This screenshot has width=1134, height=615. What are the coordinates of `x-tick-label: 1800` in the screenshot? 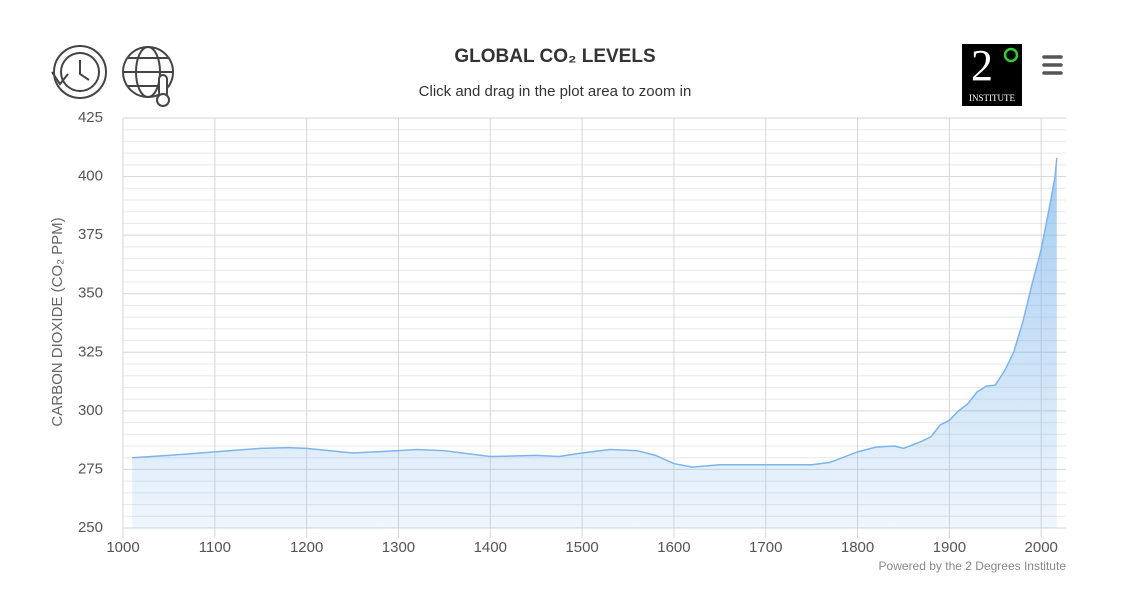 It's located at (857, 547).